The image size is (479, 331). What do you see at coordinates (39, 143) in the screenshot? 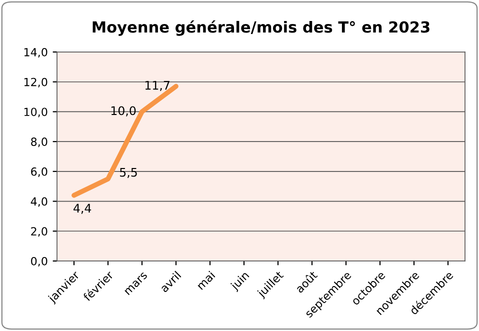
I see `y-tick-label: 8,0` at bounding box center [39, 143].